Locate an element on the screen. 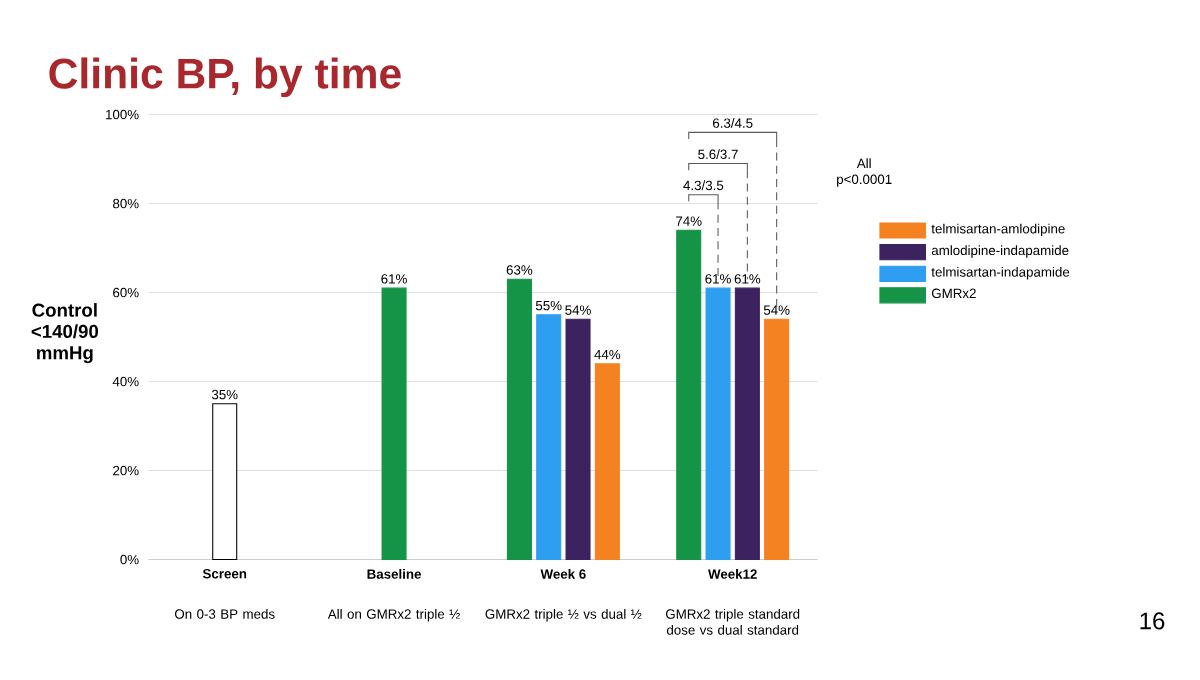 The height and width of the screenshot is (680, 1200). text: 16 is located at coordinates (1152, 621).